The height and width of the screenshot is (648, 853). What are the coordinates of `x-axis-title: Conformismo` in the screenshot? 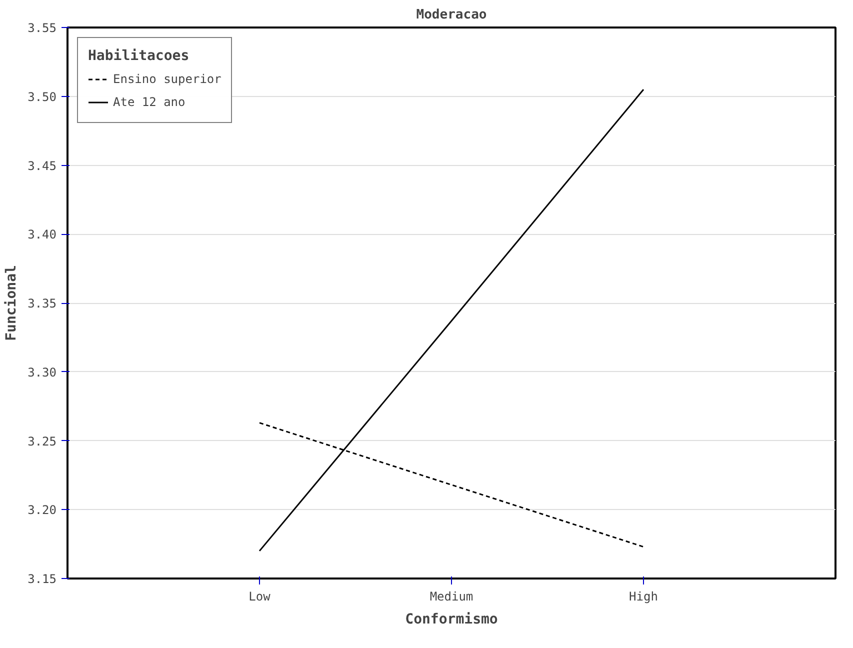 It's located at (451, 620).